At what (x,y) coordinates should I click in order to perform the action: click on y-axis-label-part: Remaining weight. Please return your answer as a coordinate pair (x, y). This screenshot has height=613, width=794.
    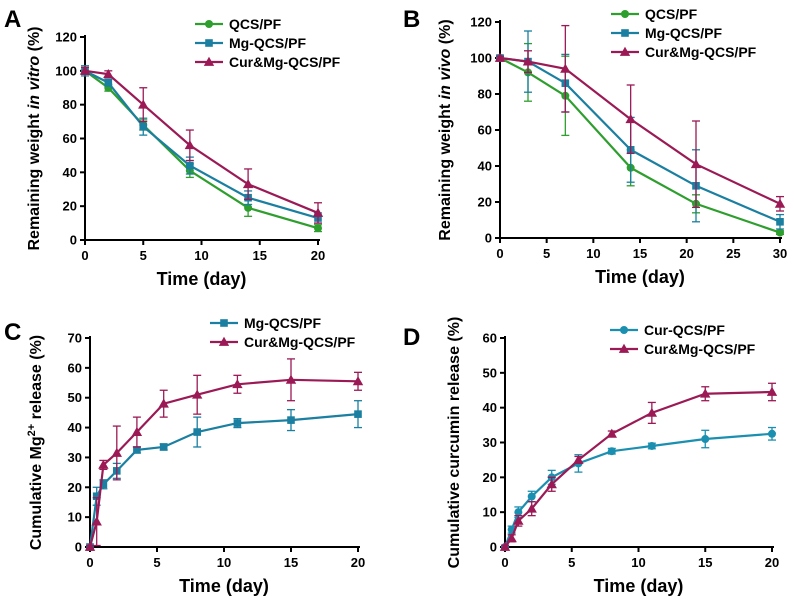
    Looking at the image, I should click on (445, 169).